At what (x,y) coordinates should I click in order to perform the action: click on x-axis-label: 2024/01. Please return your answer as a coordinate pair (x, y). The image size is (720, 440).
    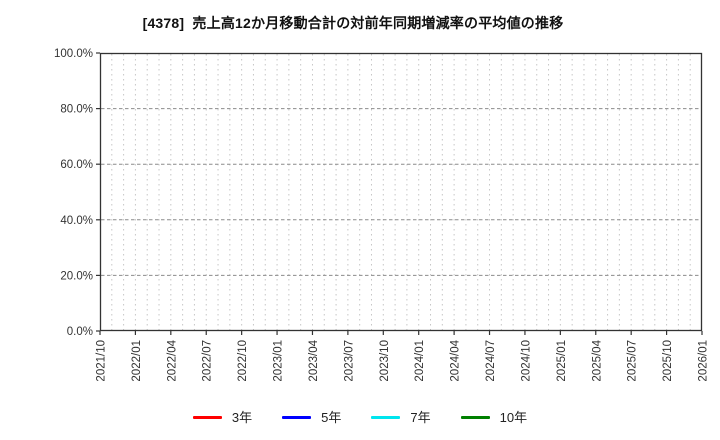
    Looking at the image, I should click on (420, 361).